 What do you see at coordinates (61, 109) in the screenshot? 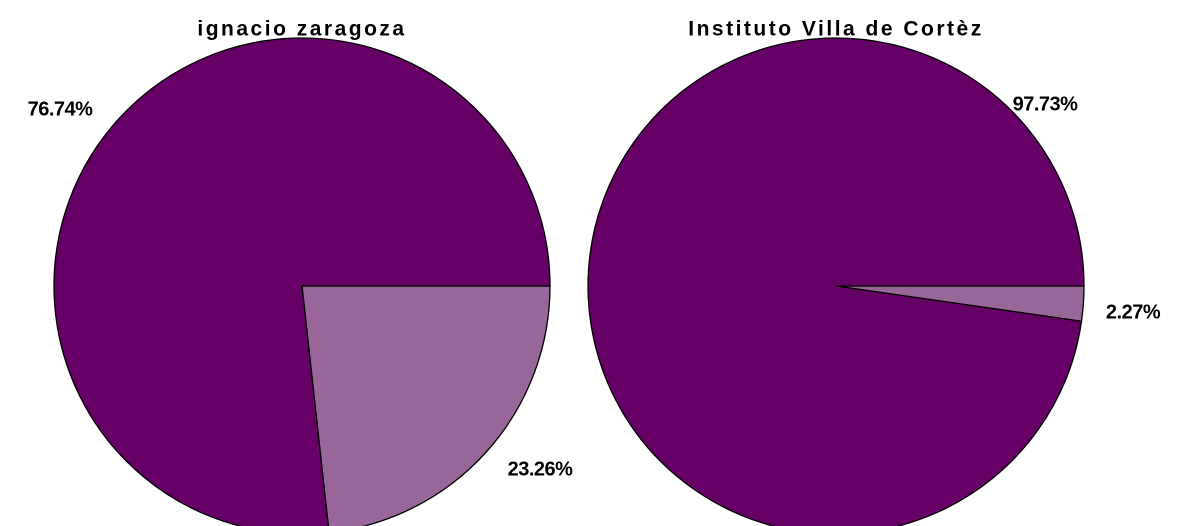
I see `data-label: 76.74%` at bounding box center [61, 109].